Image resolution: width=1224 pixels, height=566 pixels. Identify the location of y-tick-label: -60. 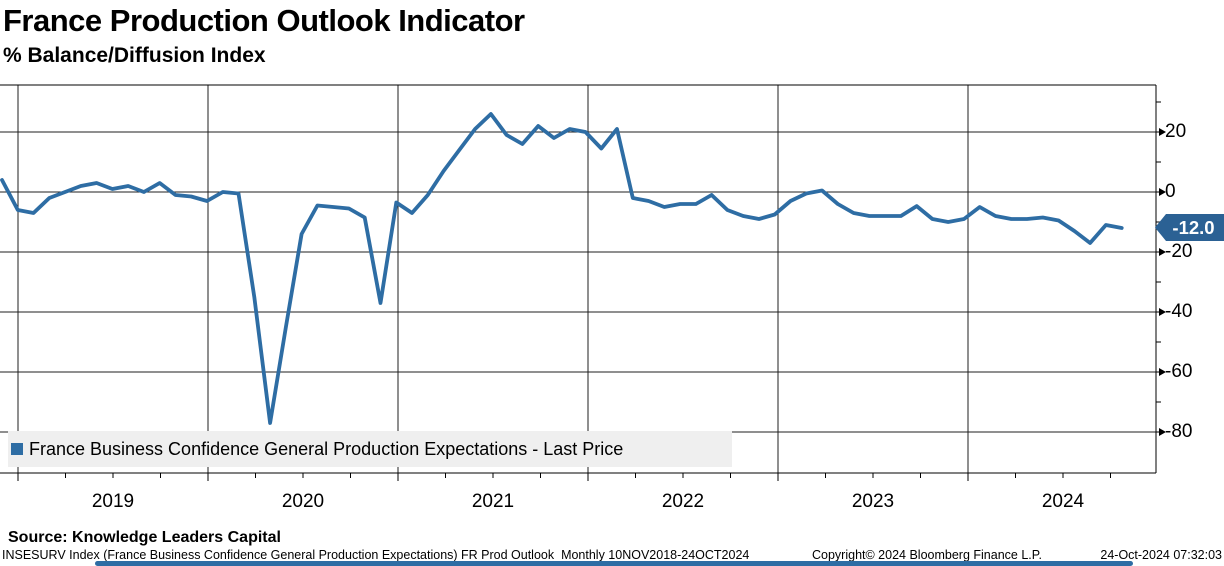
(1179, 371).